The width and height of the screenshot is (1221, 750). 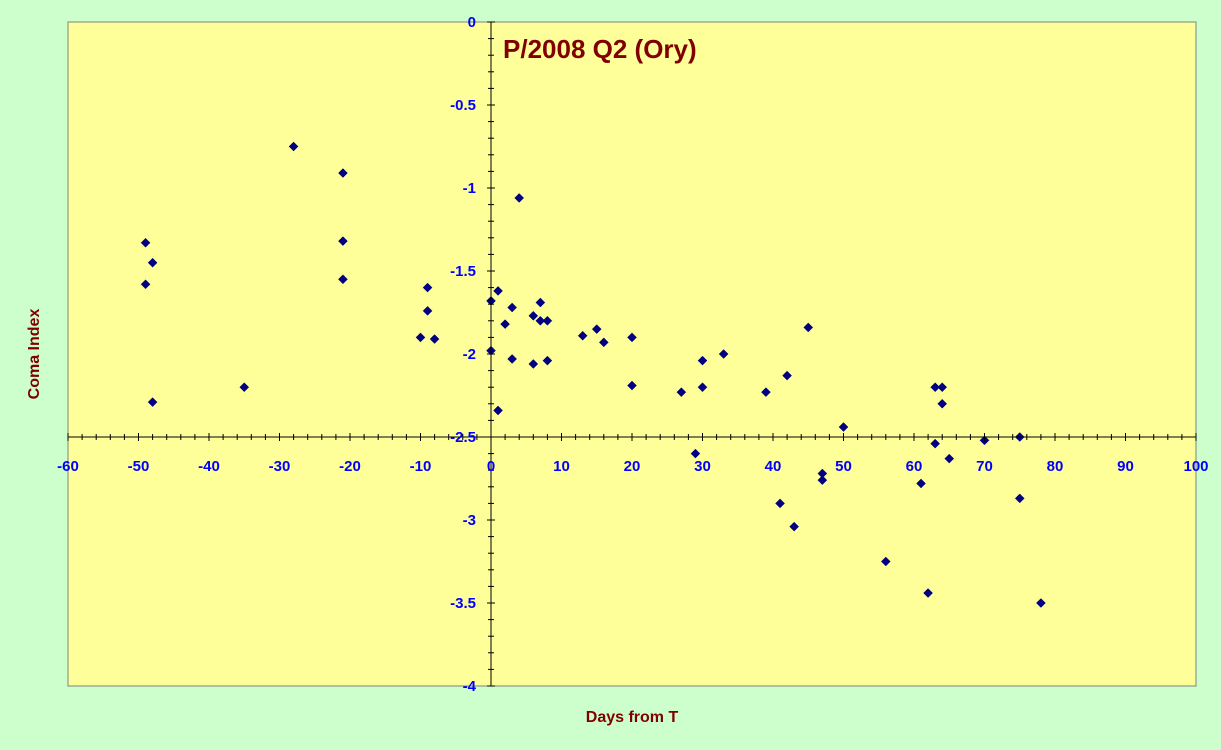 What do you see at coordinates (702, 466) in the screenshot?
I see `x-tick-label: 30` at bounding box center [702, 466].